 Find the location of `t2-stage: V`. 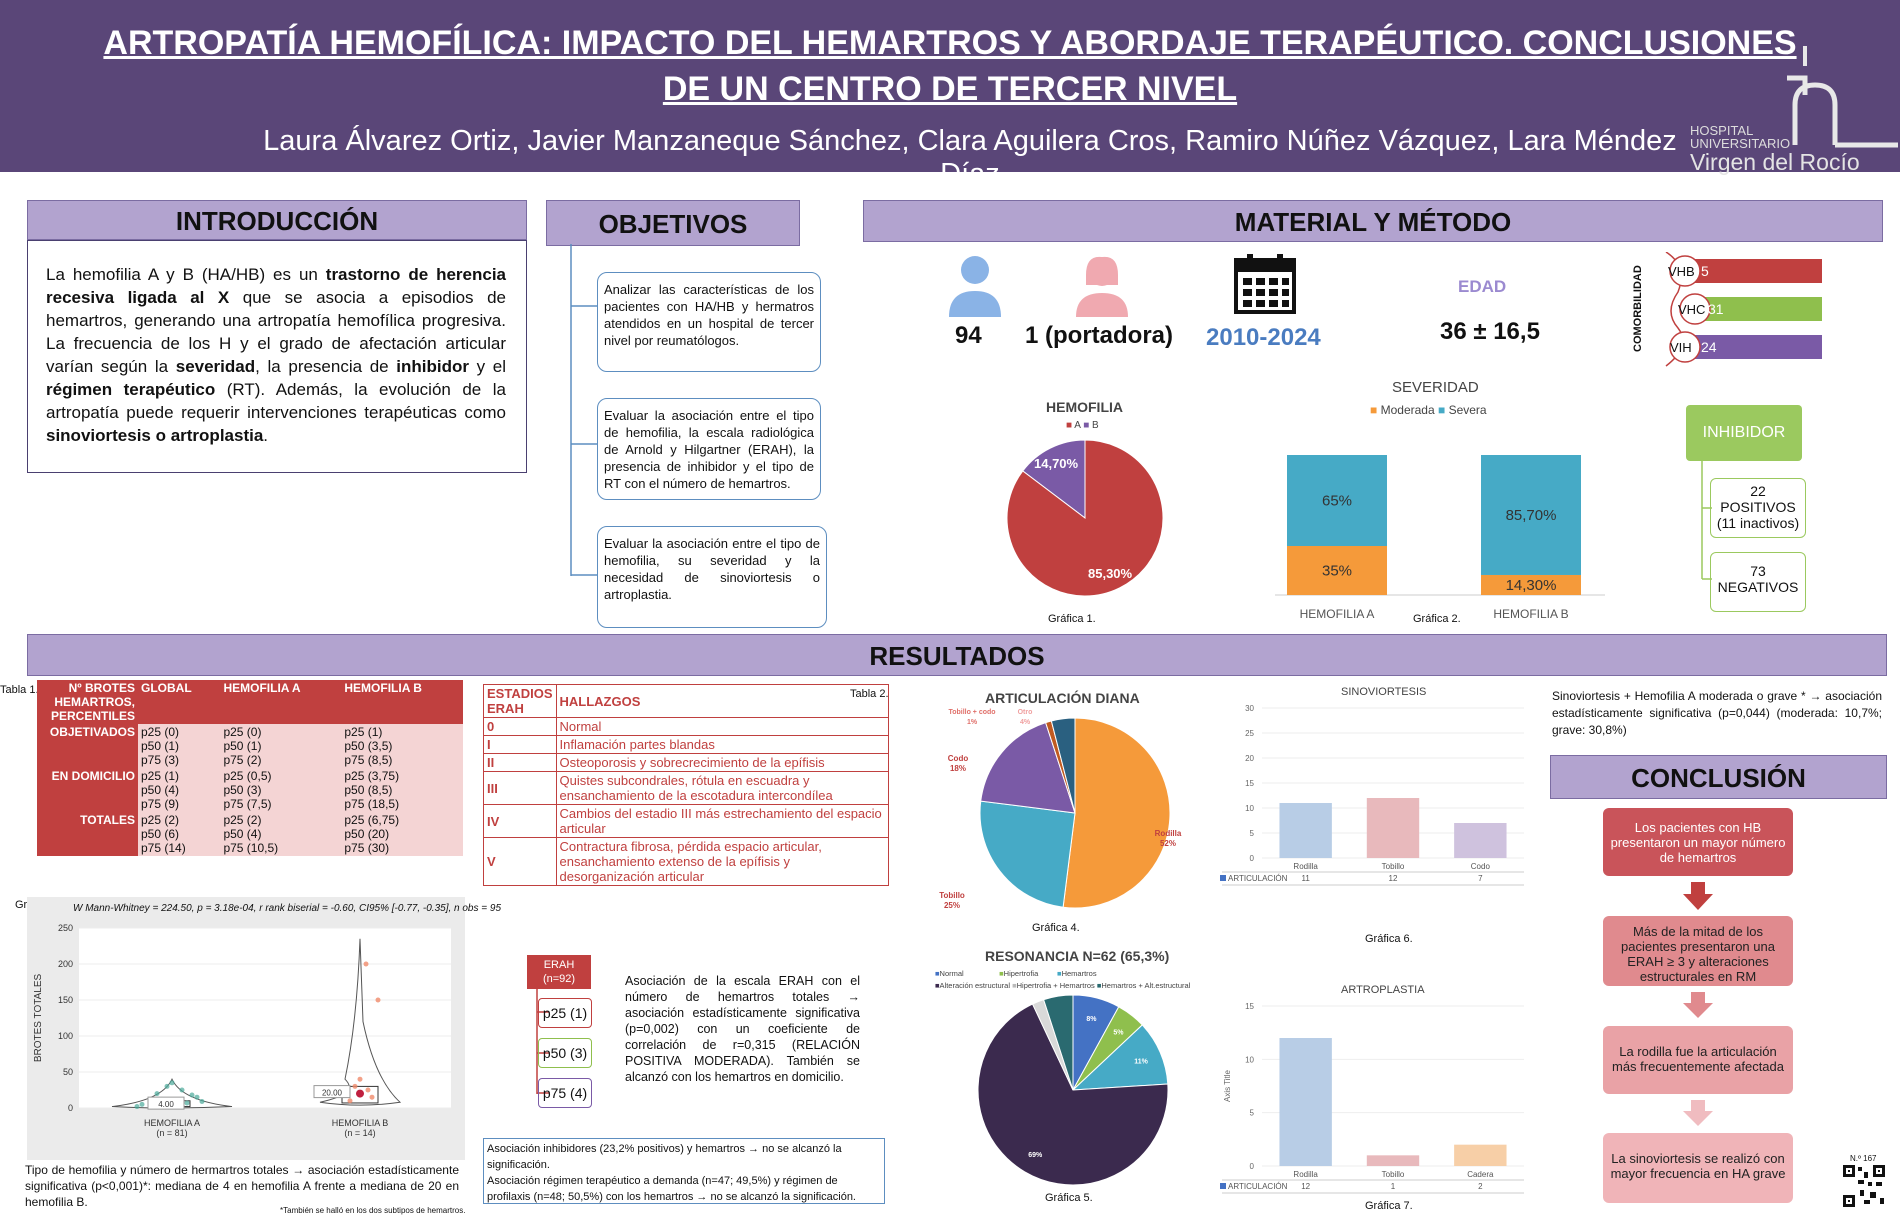

t2-stage: V is located at coordinates (520, 861).